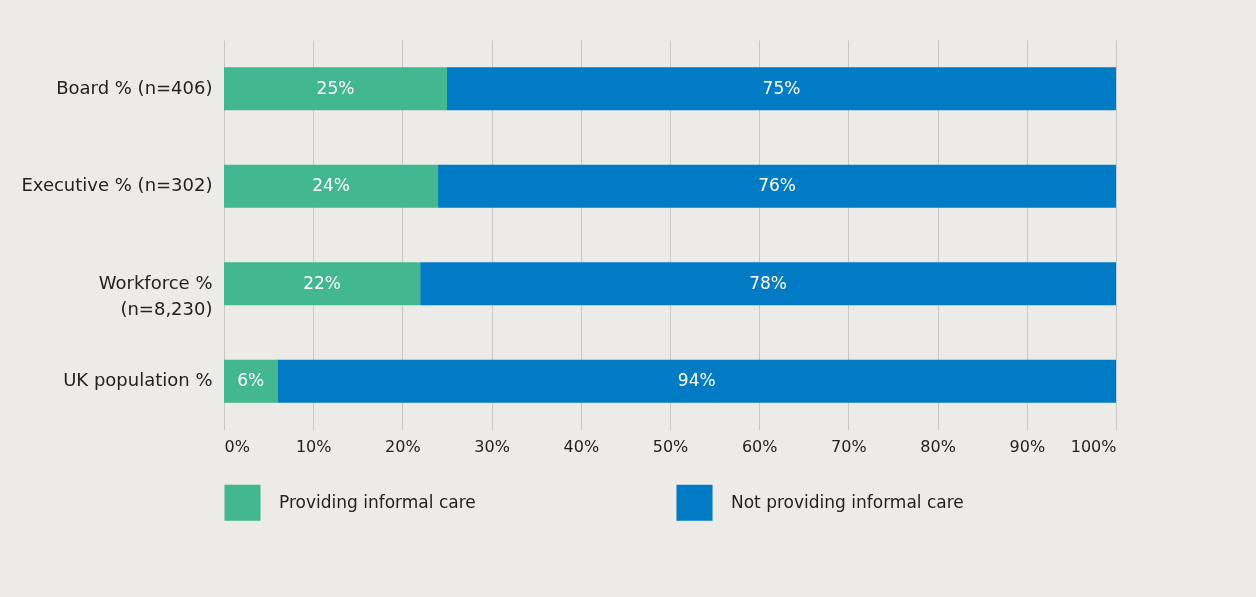 The height and width of the screenshot is (597, 1256). I want to click on data-label: 24%, so click(331, 185).